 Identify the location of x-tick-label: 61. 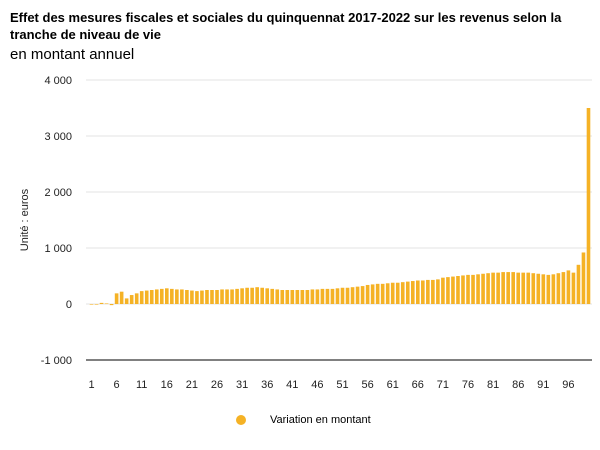
(393, 385).